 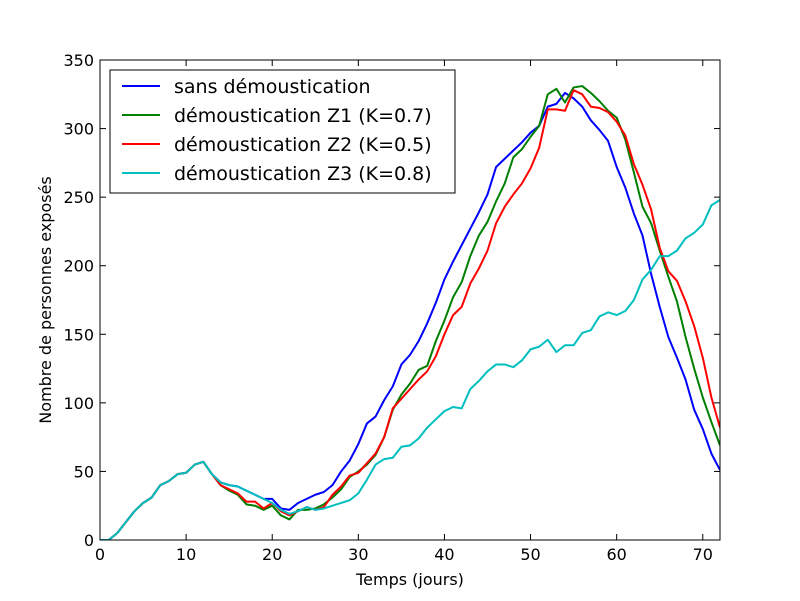 I want to click on x-tick-label: 10, so click(x=186, y=554).